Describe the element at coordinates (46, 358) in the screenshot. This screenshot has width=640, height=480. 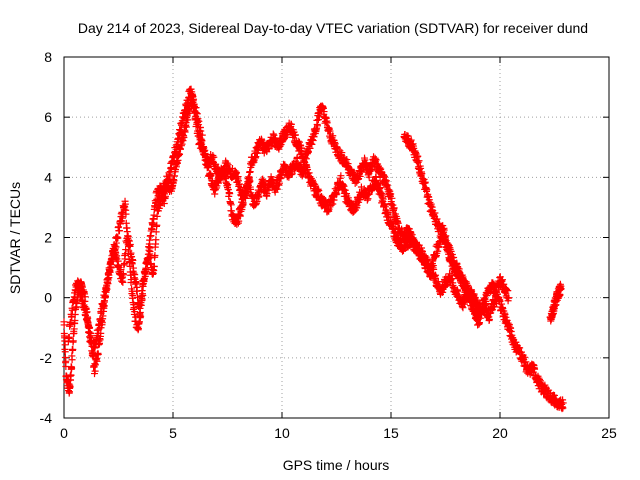
I see `y-tick-label: -2` at that location.